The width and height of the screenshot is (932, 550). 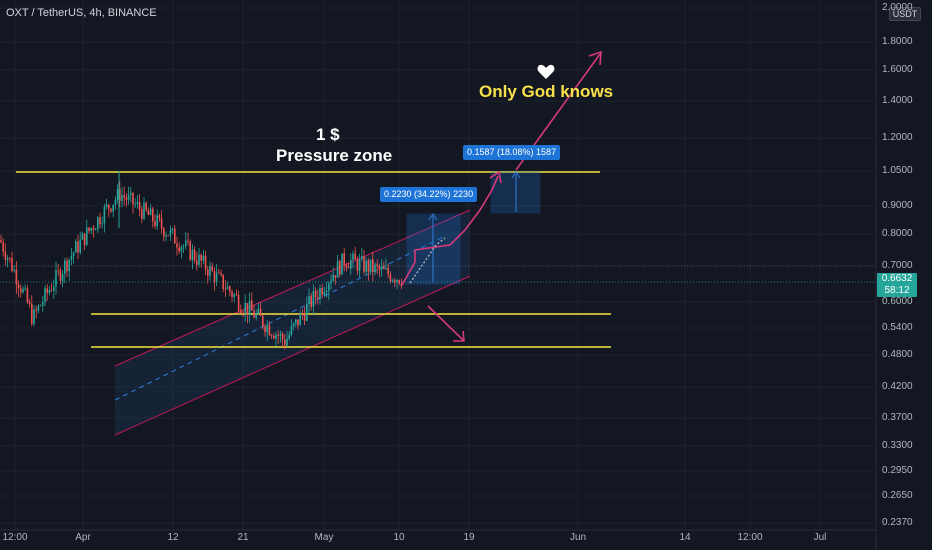 What do you see at coordinates (81, 13) in the screenshot?
I see `symbol-header: OXT / TetherUS, 4h, BINANCE` at bounding box center [81, 13].